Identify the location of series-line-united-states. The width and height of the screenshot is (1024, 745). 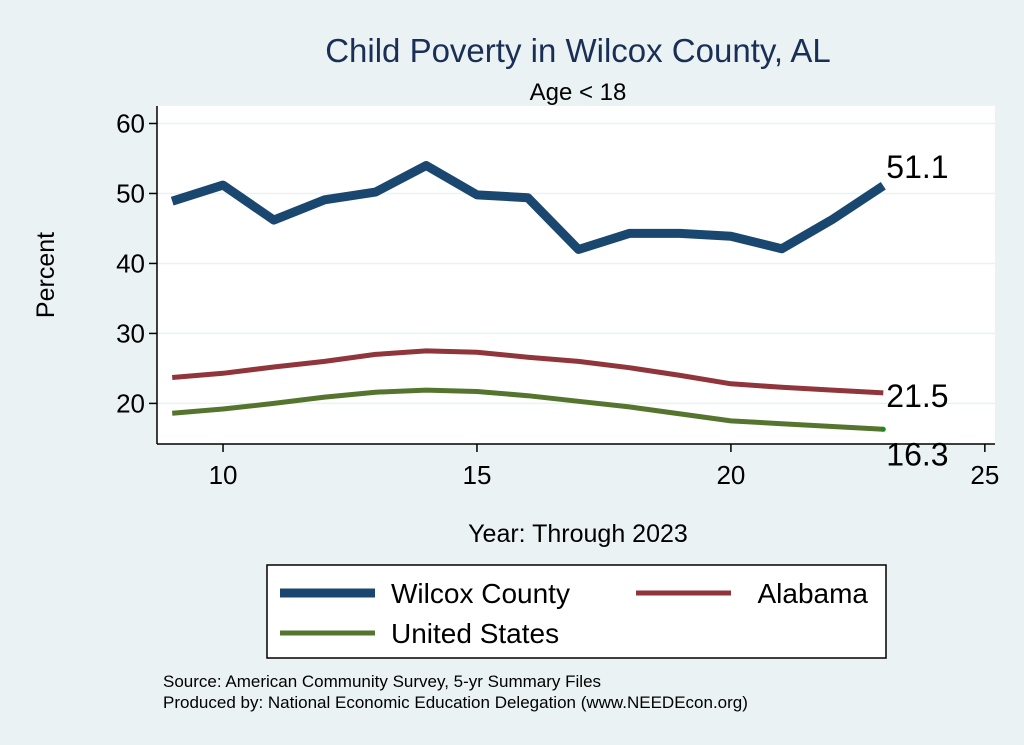
(527, 409).